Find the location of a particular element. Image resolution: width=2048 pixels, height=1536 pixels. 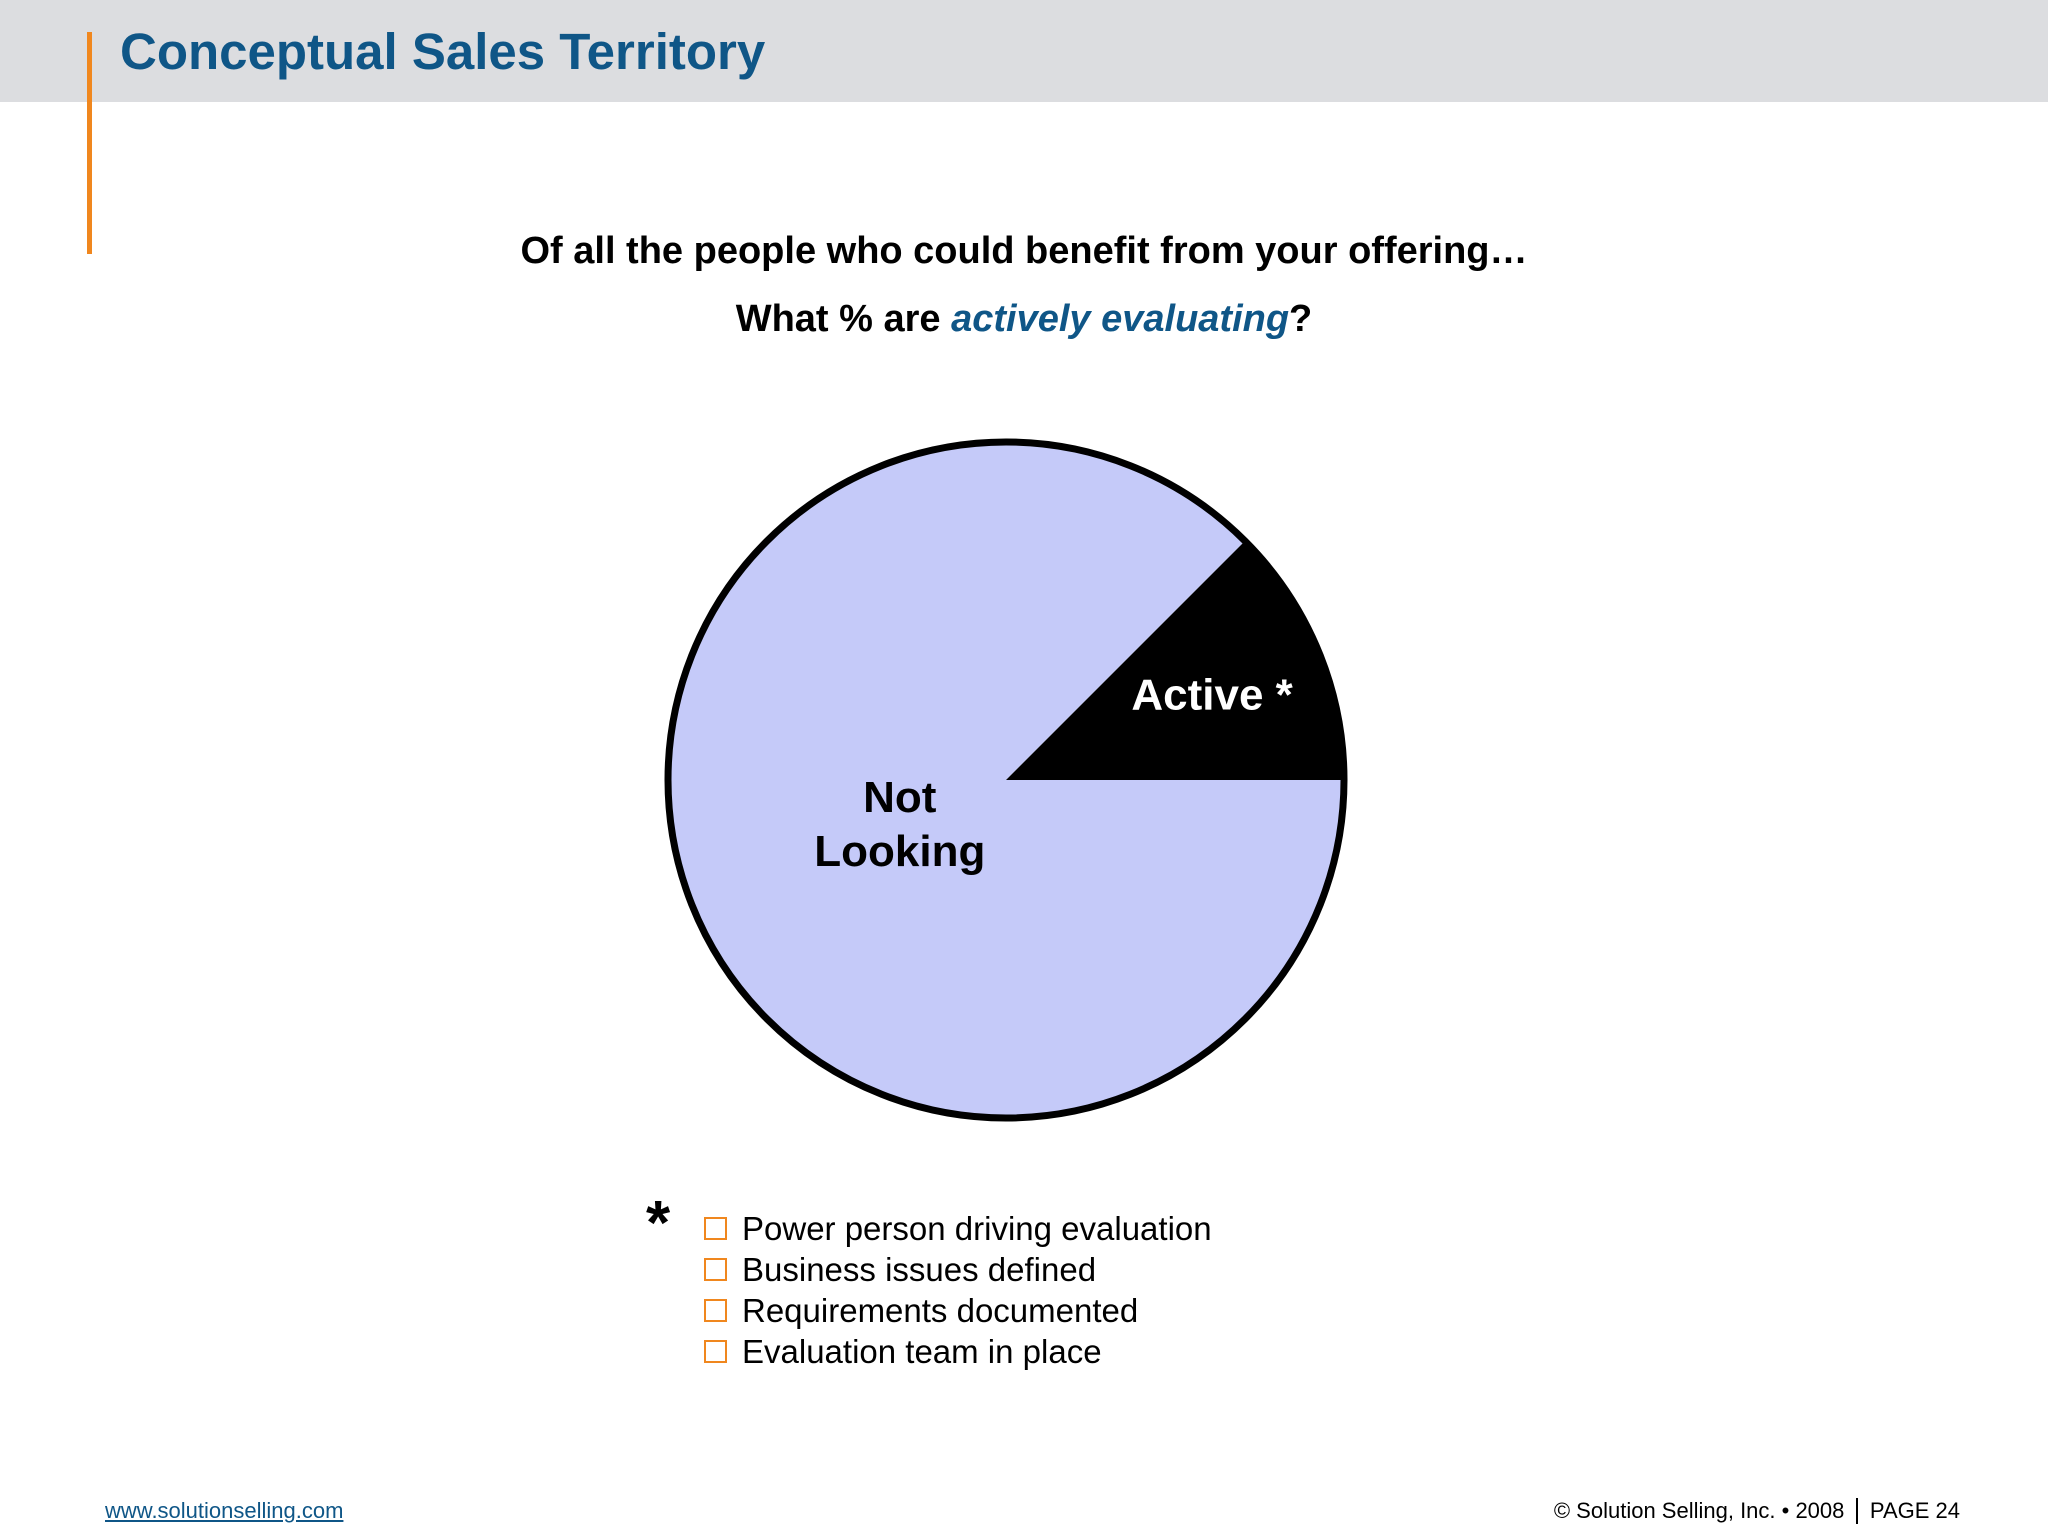

footer-copyright: © Solution Selling, Inc. • 2008 is located at coordinates (1699, 1510).